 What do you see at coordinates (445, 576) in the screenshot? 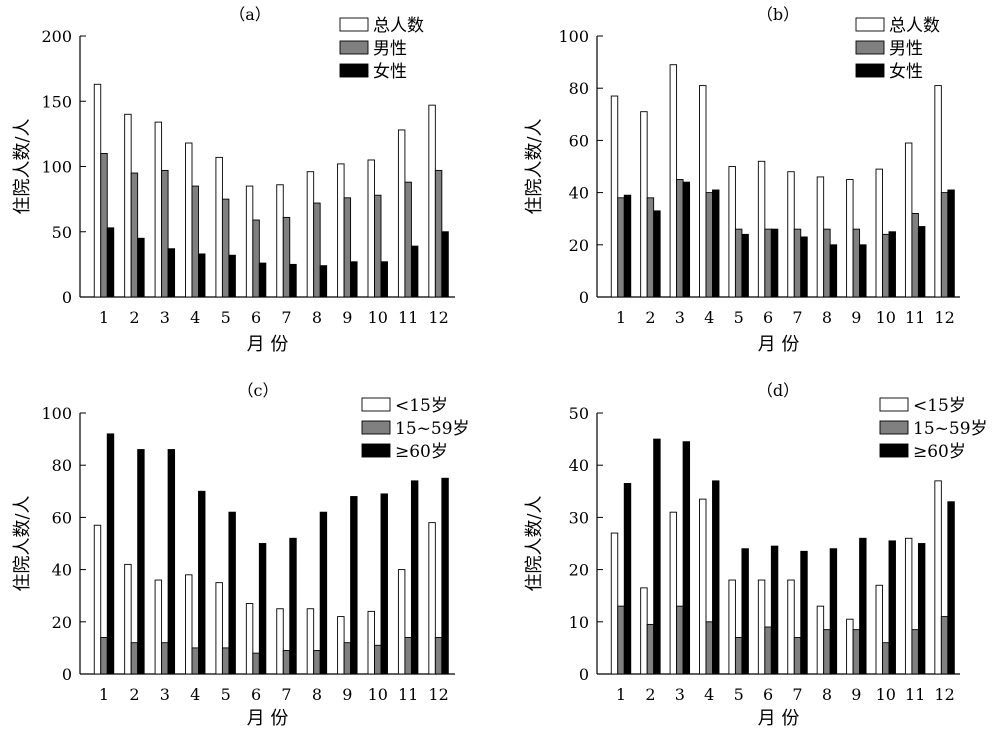
I see `bar-c-s3-m12` at bounding box center [445, 576].